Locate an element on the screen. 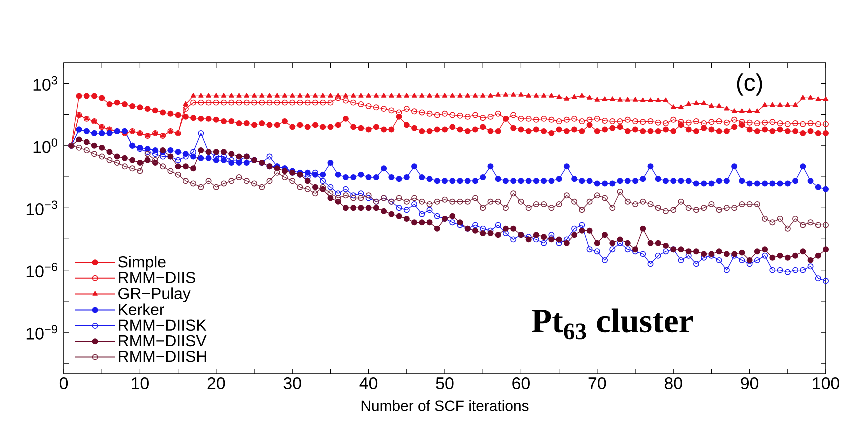  x-tick-label: 90 is located at coordinates (750, 384).